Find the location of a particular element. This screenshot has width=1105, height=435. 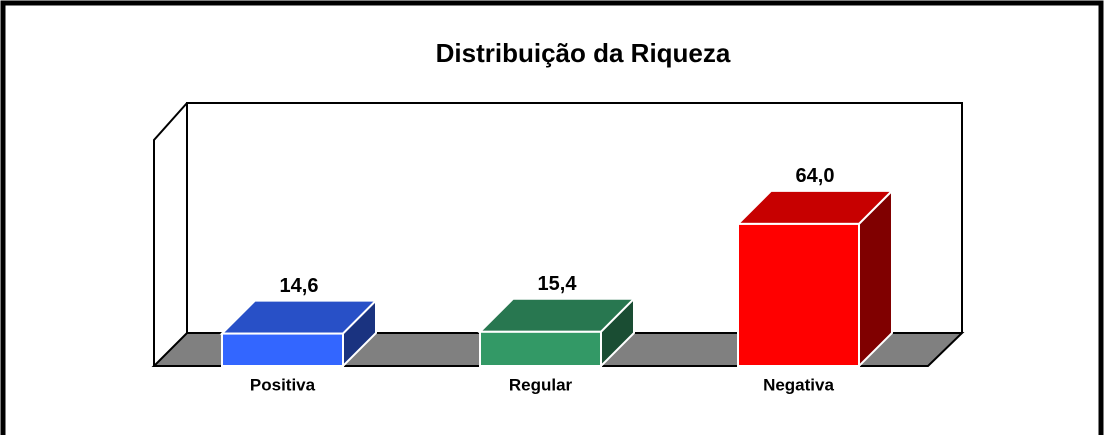

value-label: 15,4 is located at coordinates (558, 284).